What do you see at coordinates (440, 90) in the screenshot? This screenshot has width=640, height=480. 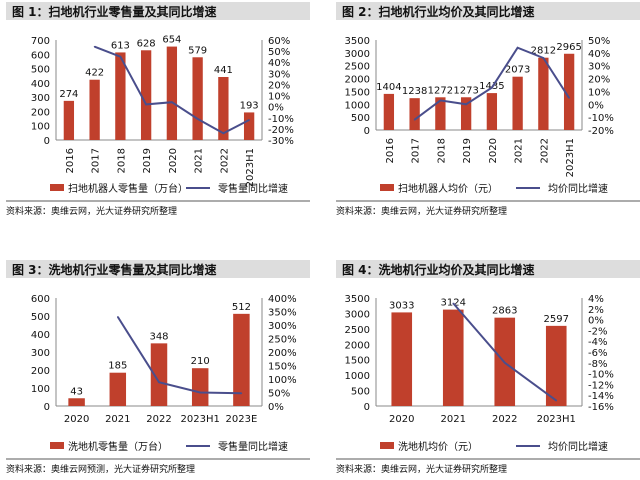 I see `bar-value-label: 1272` at bounding box center [440, 90].